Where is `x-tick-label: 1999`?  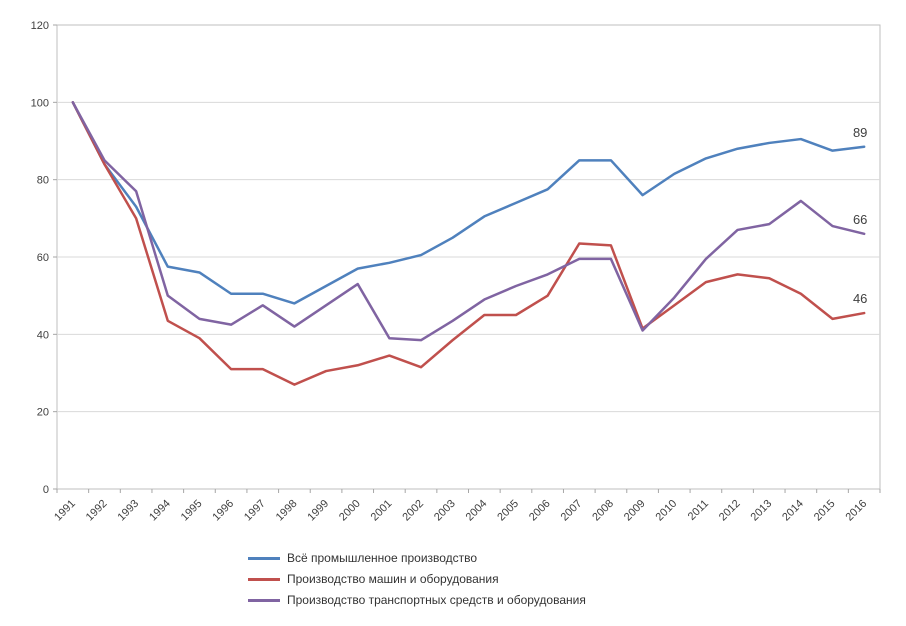 x-tick-label: 1999 is located at coordinates (318, 511).